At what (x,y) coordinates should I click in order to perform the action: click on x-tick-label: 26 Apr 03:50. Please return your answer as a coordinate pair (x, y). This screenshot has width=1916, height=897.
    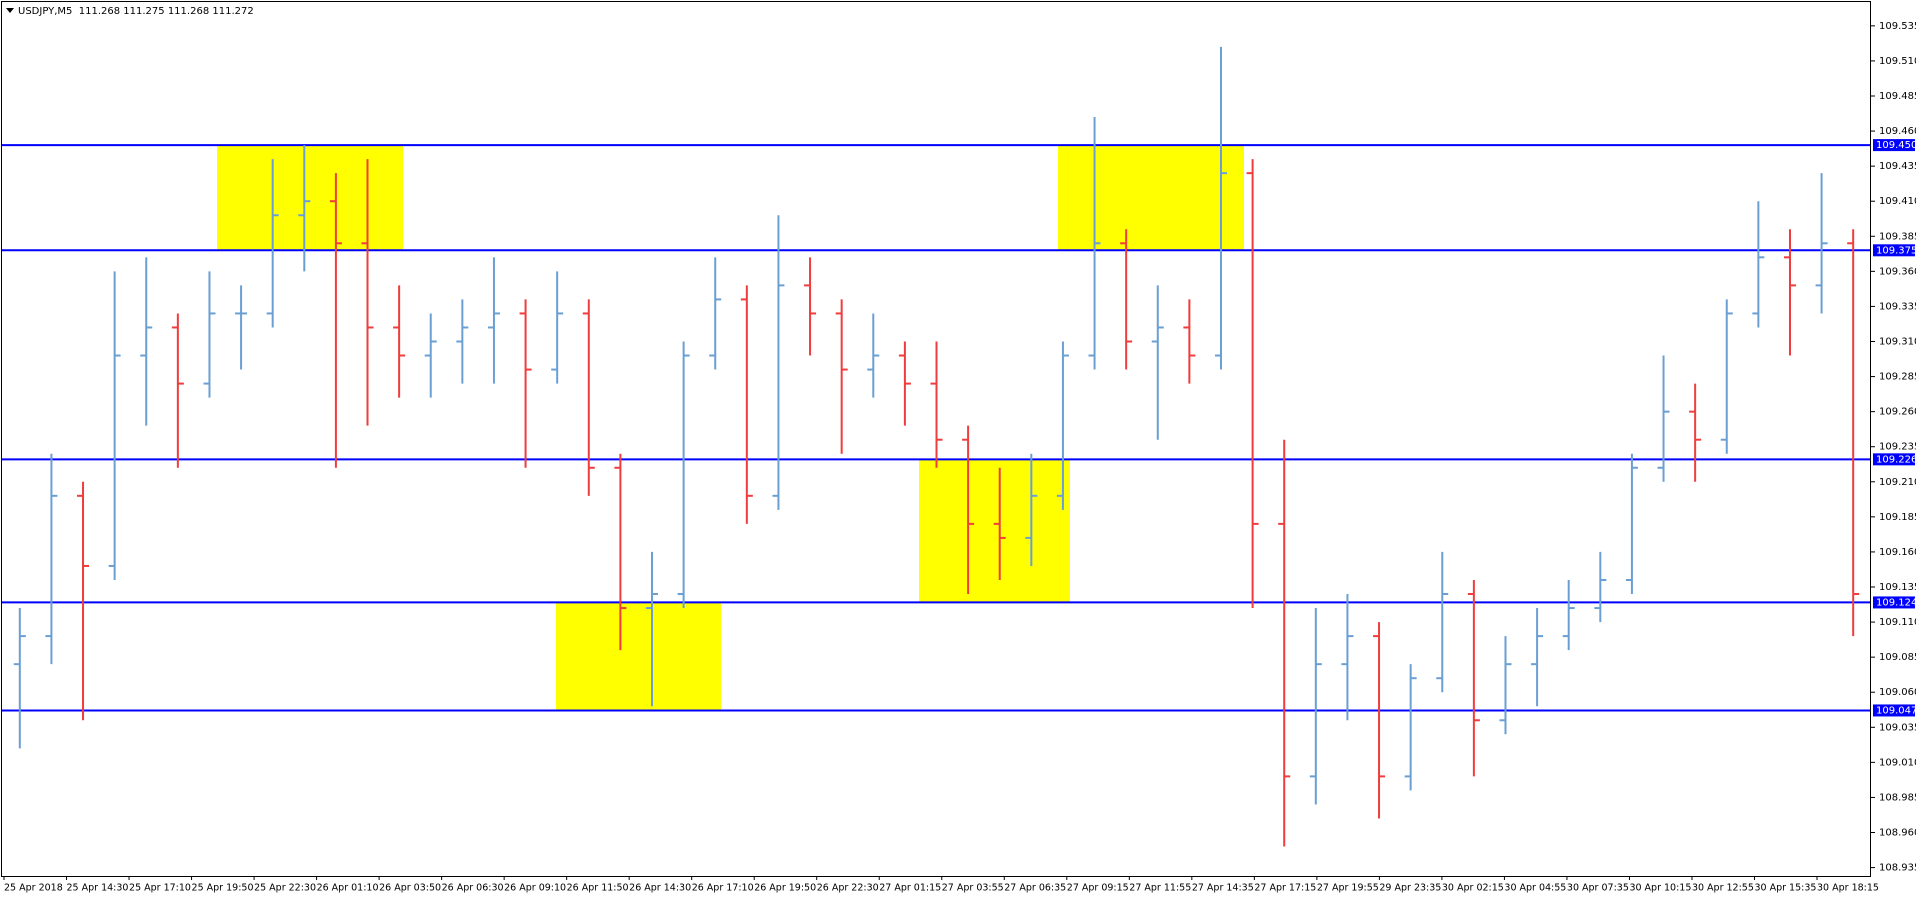
    Looking at the image, I should click on (410, 888).